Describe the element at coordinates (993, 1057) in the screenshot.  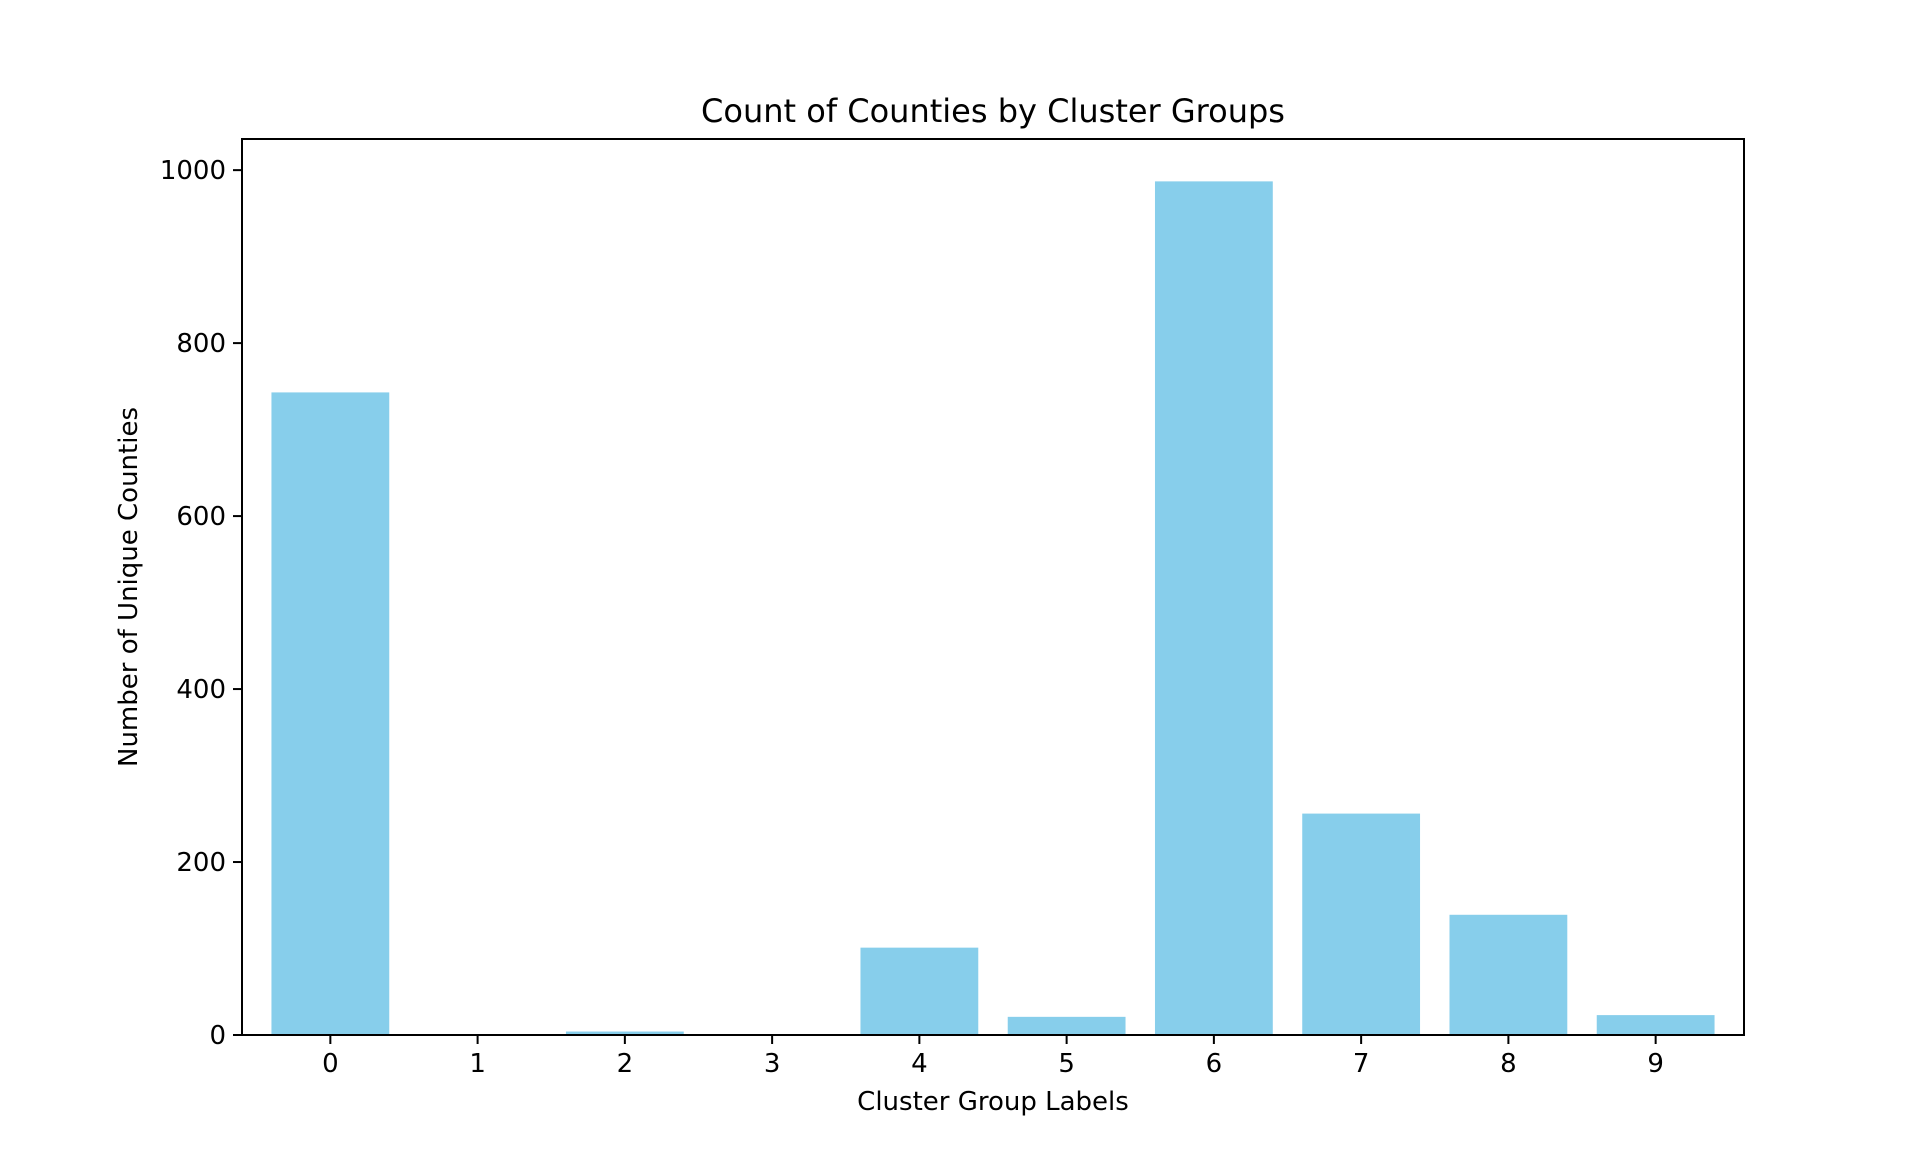
I see `x-axis: 0 1 2 3 4 5 6 7 8 9` at that location.